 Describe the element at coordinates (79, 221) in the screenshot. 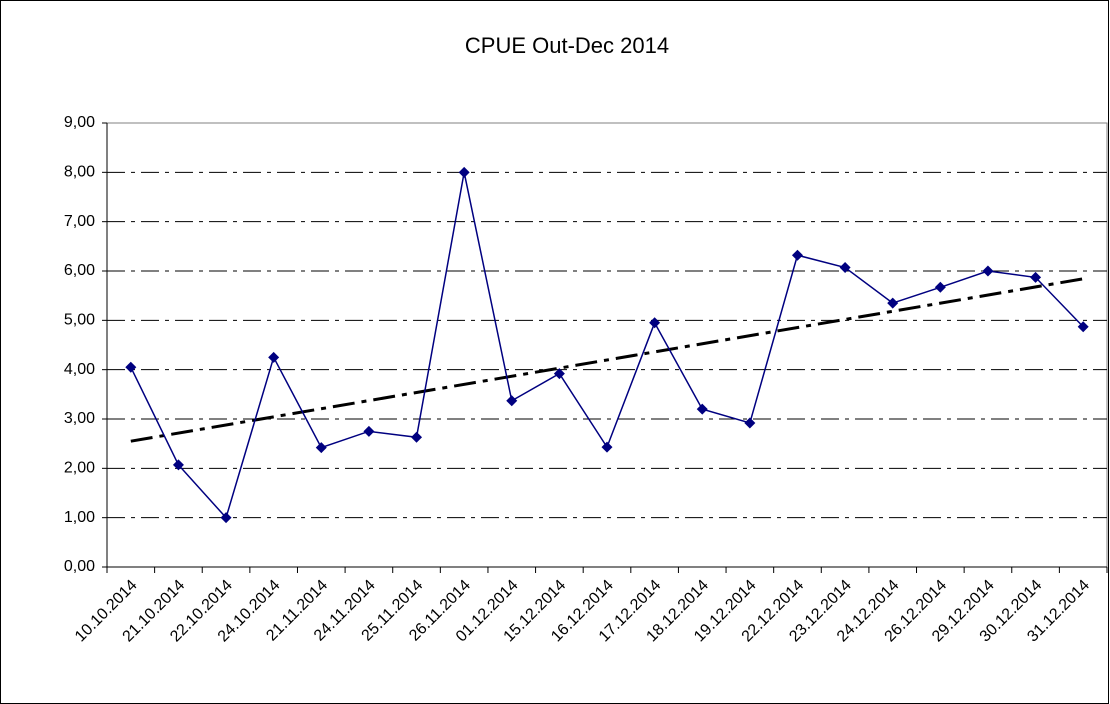

I see `y-tick-label: 7,00` at that location.